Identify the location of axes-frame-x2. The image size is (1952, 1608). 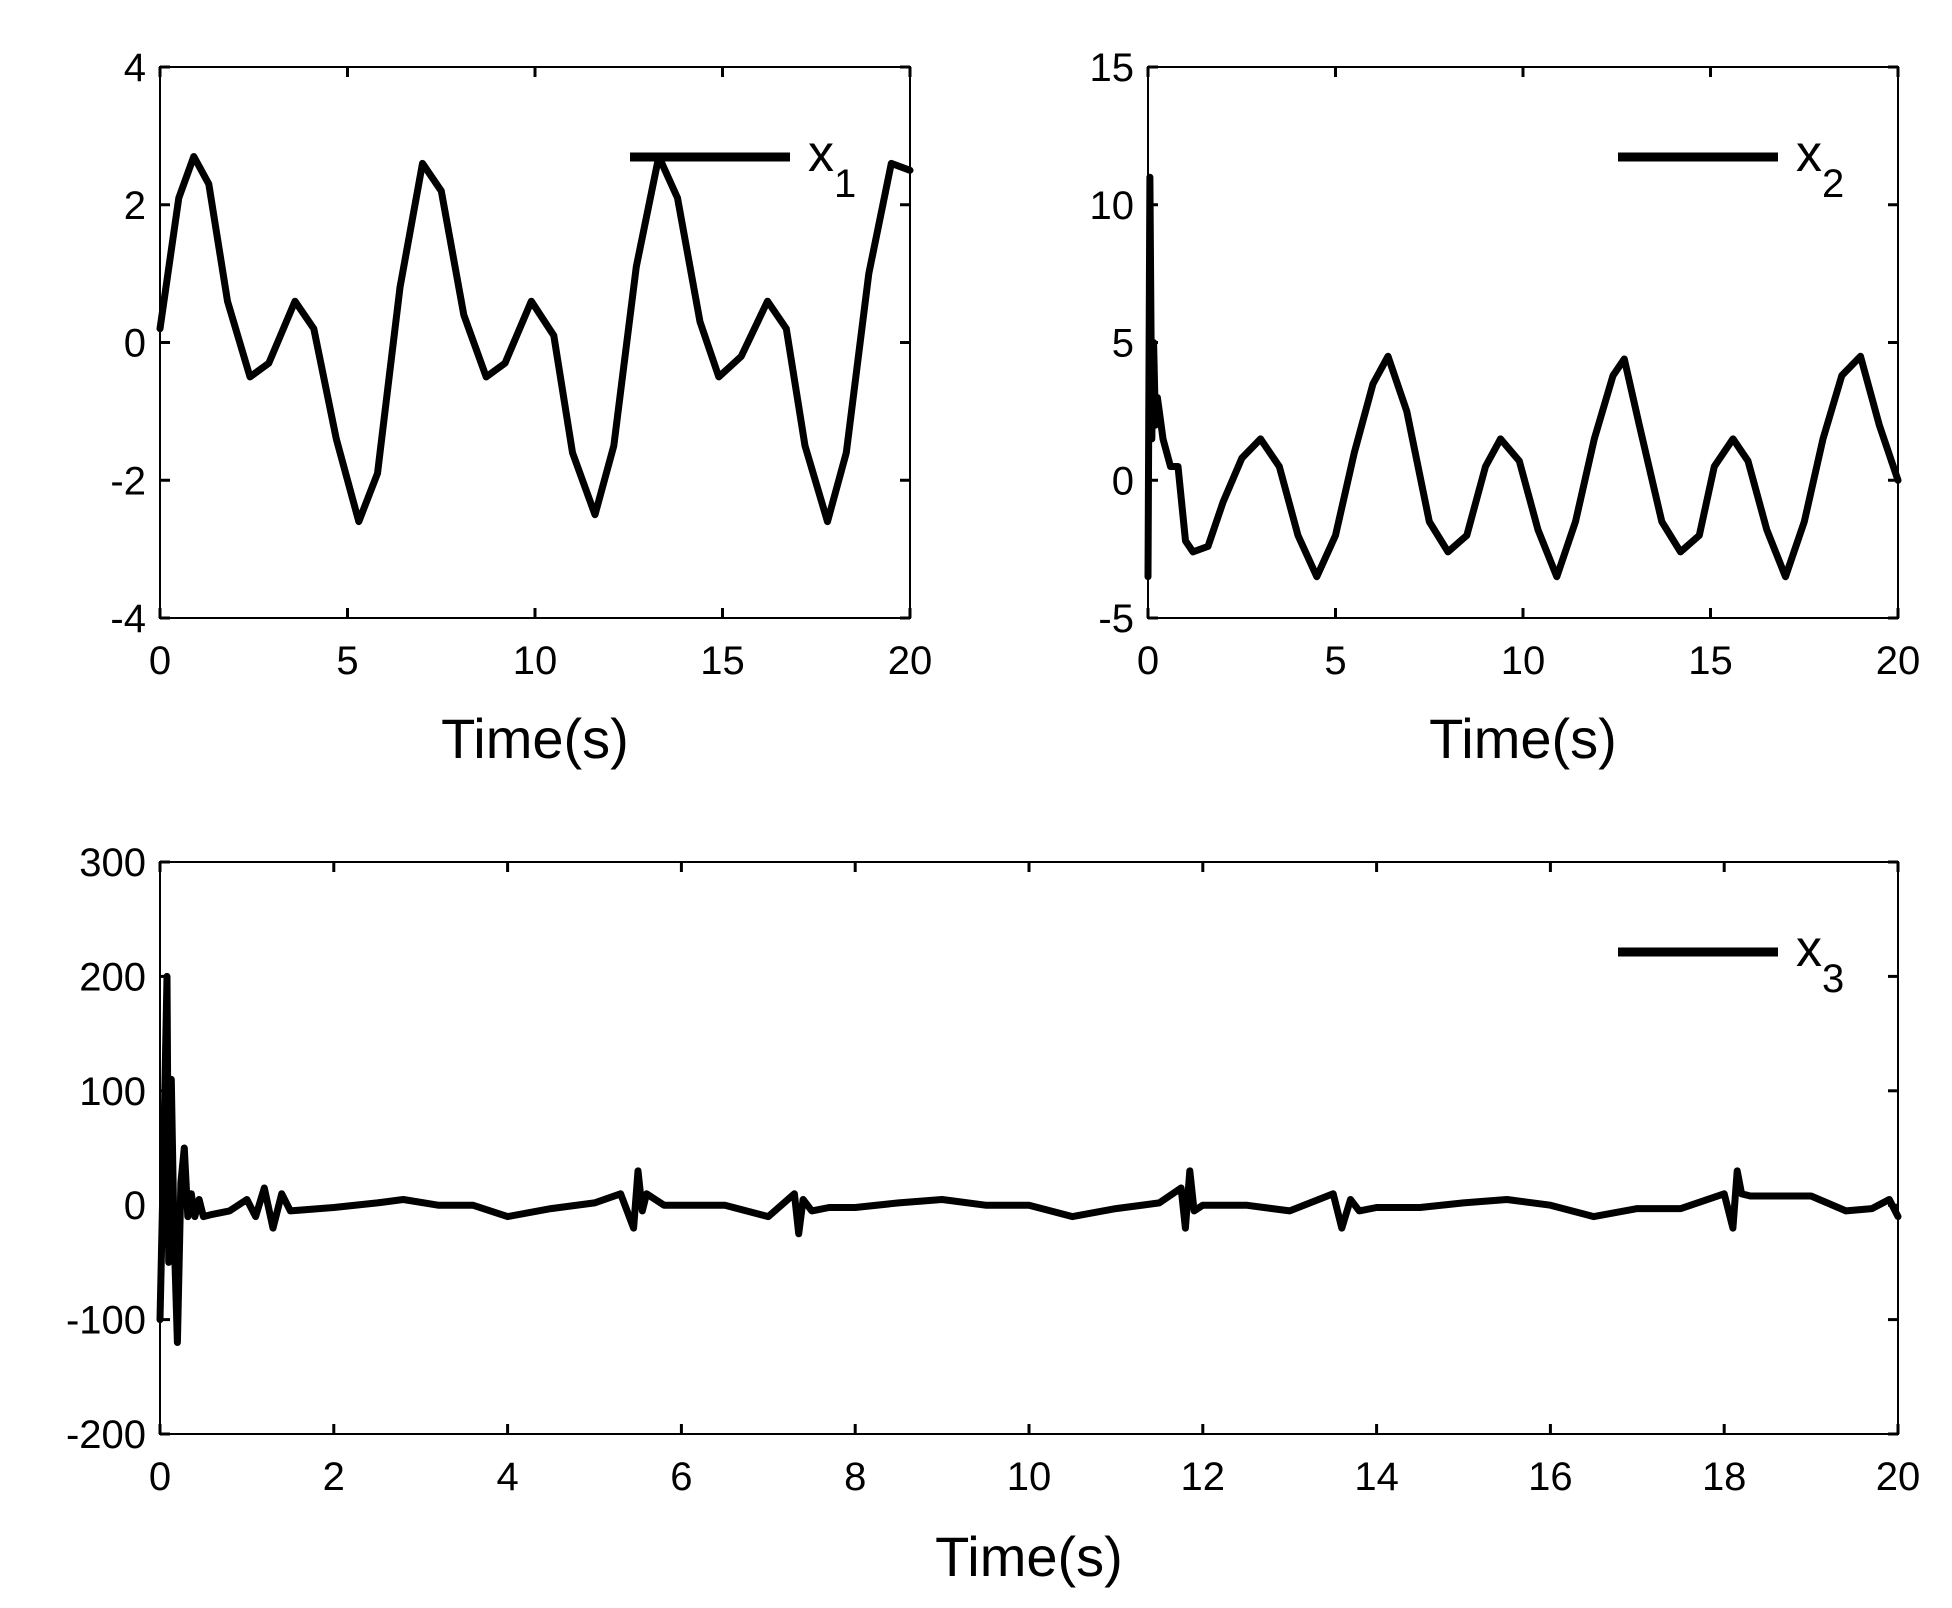
(1523, 342).